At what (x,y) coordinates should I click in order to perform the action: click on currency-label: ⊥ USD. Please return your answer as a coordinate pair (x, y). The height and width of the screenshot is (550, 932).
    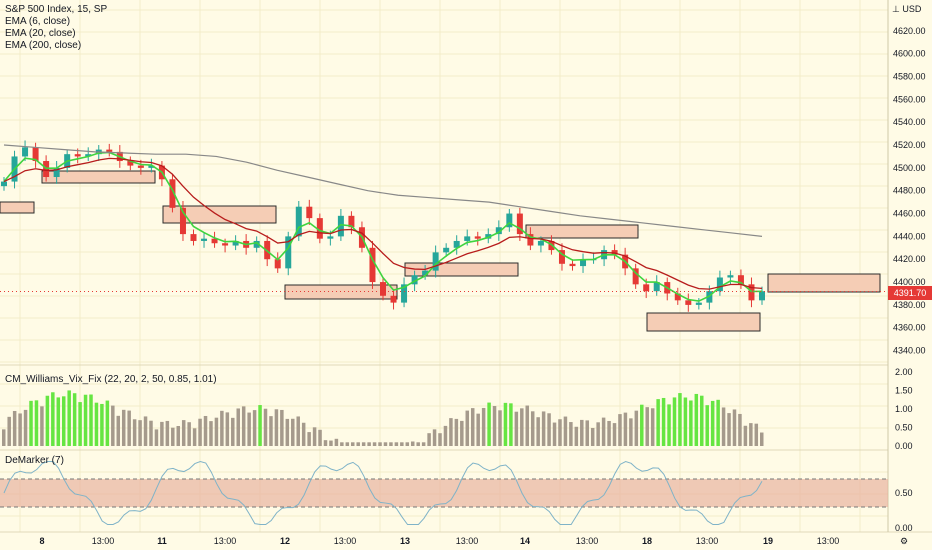
    Looking at the image, I should click on (907, 9).